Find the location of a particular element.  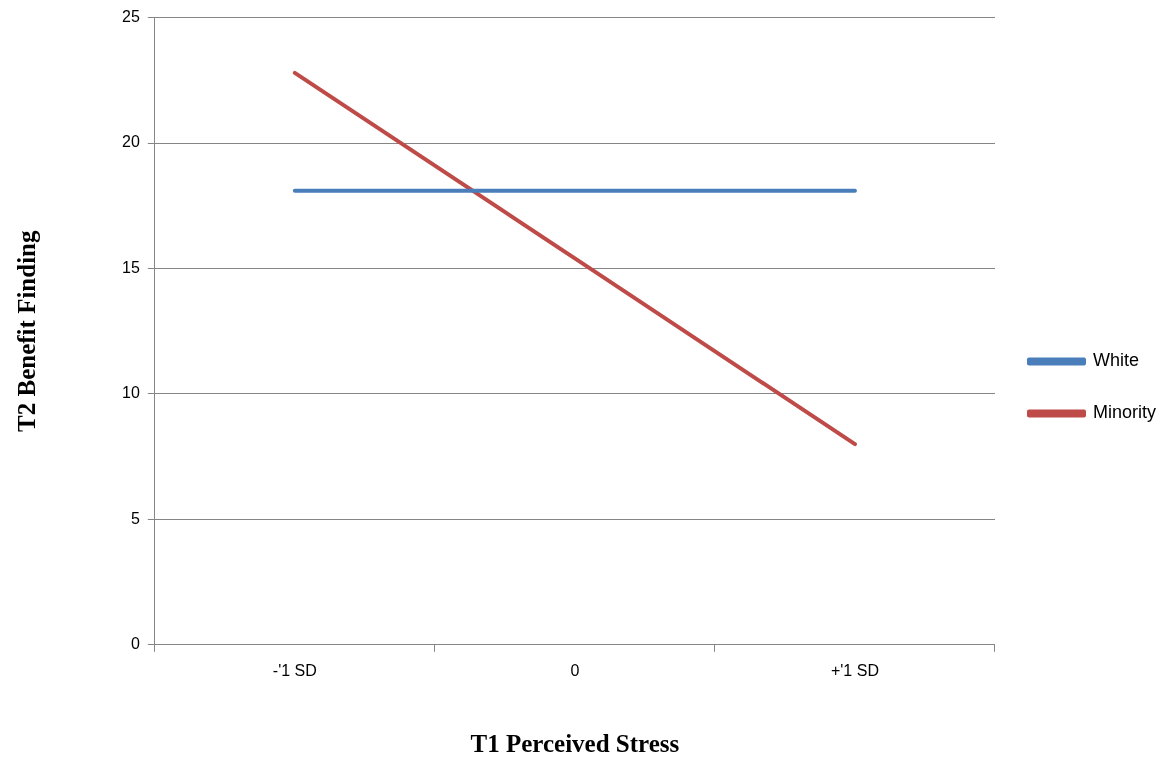

y-tick-label: 0 is located at coordinates (135, 644).